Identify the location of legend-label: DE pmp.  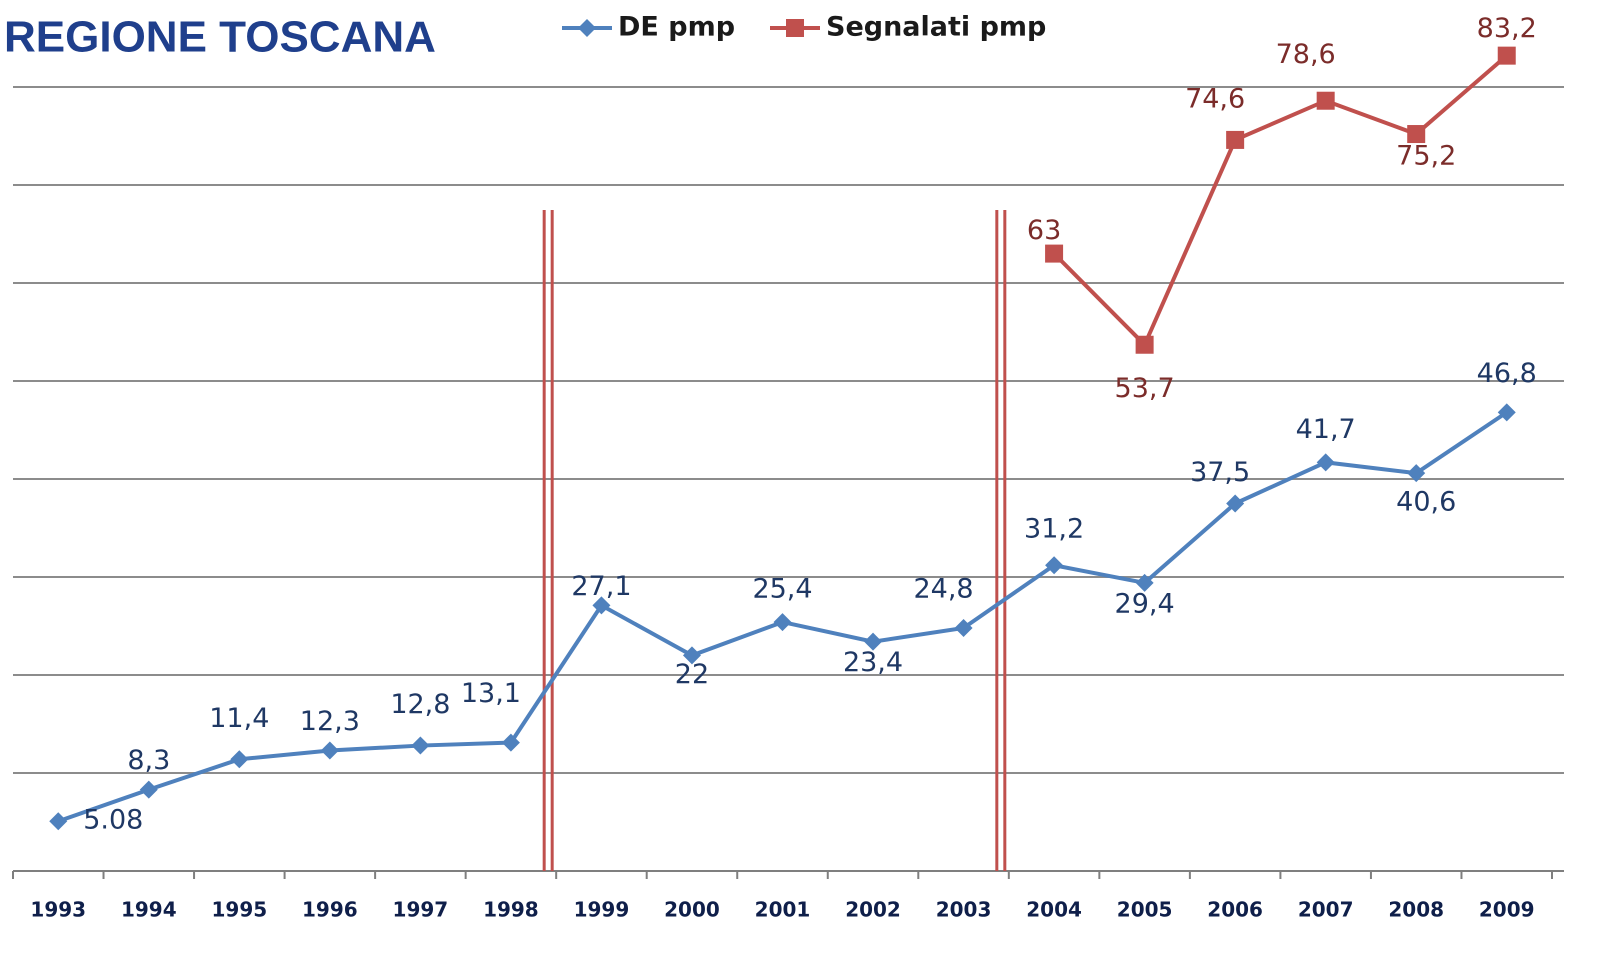
(676, 27).